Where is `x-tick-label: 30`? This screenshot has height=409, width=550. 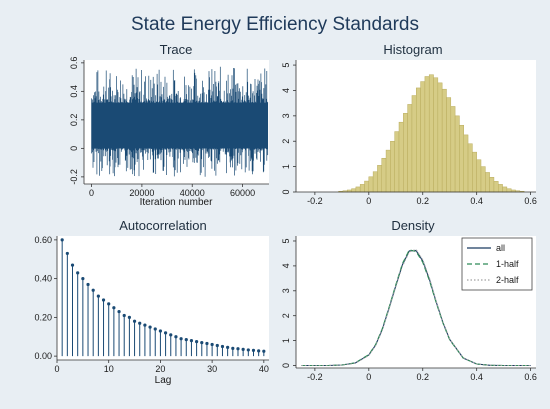 x-tick-label: 30 is located at coordinates (212, 369).